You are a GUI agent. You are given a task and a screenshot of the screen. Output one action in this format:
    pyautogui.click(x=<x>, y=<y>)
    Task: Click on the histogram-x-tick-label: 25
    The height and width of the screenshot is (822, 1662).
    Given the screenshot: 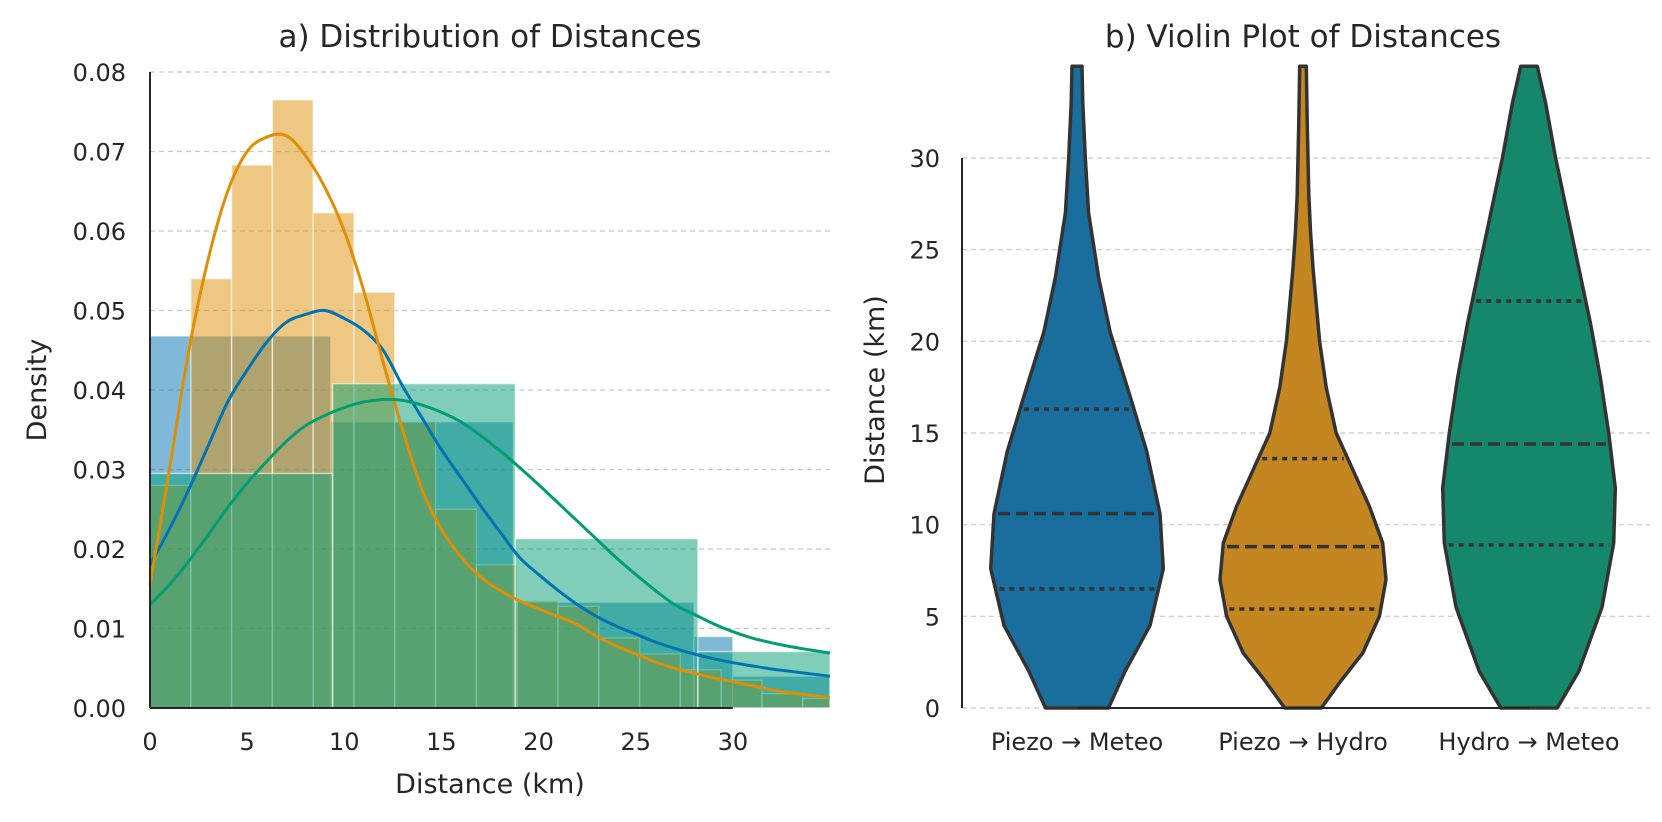 What is the action you would take?
    pyautogui.click(x=635, y=742)
    